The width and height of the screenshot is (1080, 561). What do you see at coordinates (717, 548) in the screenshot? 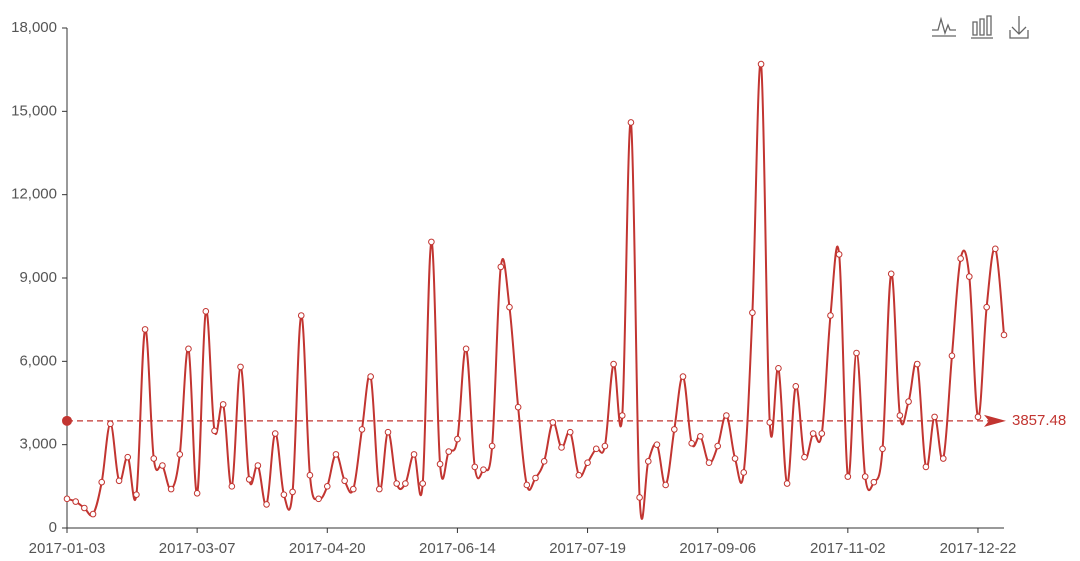
I see `x-tick-label: 2017-09-06` at bounding box center [717, 548].